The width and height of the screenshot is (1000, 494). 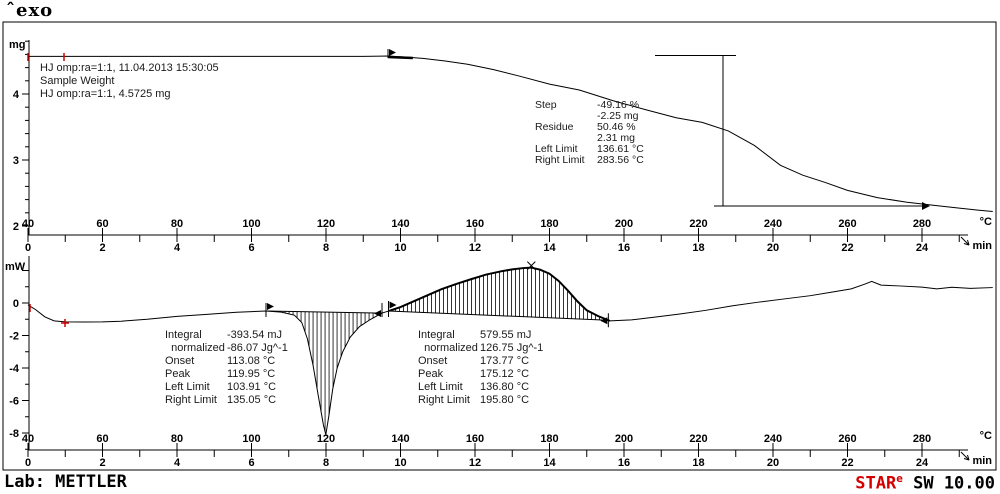 I want to click on exo-row-value: 195.80 °C, so click(x=505, y=399).